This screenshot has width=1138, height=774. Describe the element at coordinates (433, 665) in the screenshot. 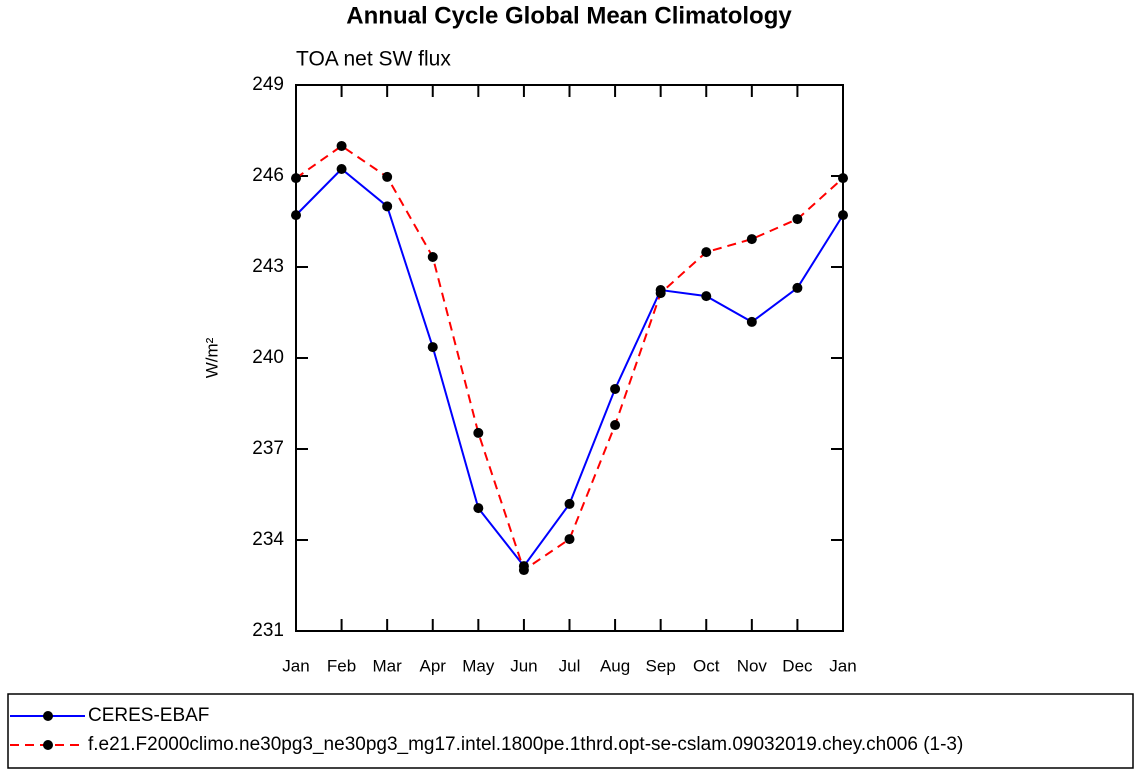

I see `x-tick-label: Apr` at that location.